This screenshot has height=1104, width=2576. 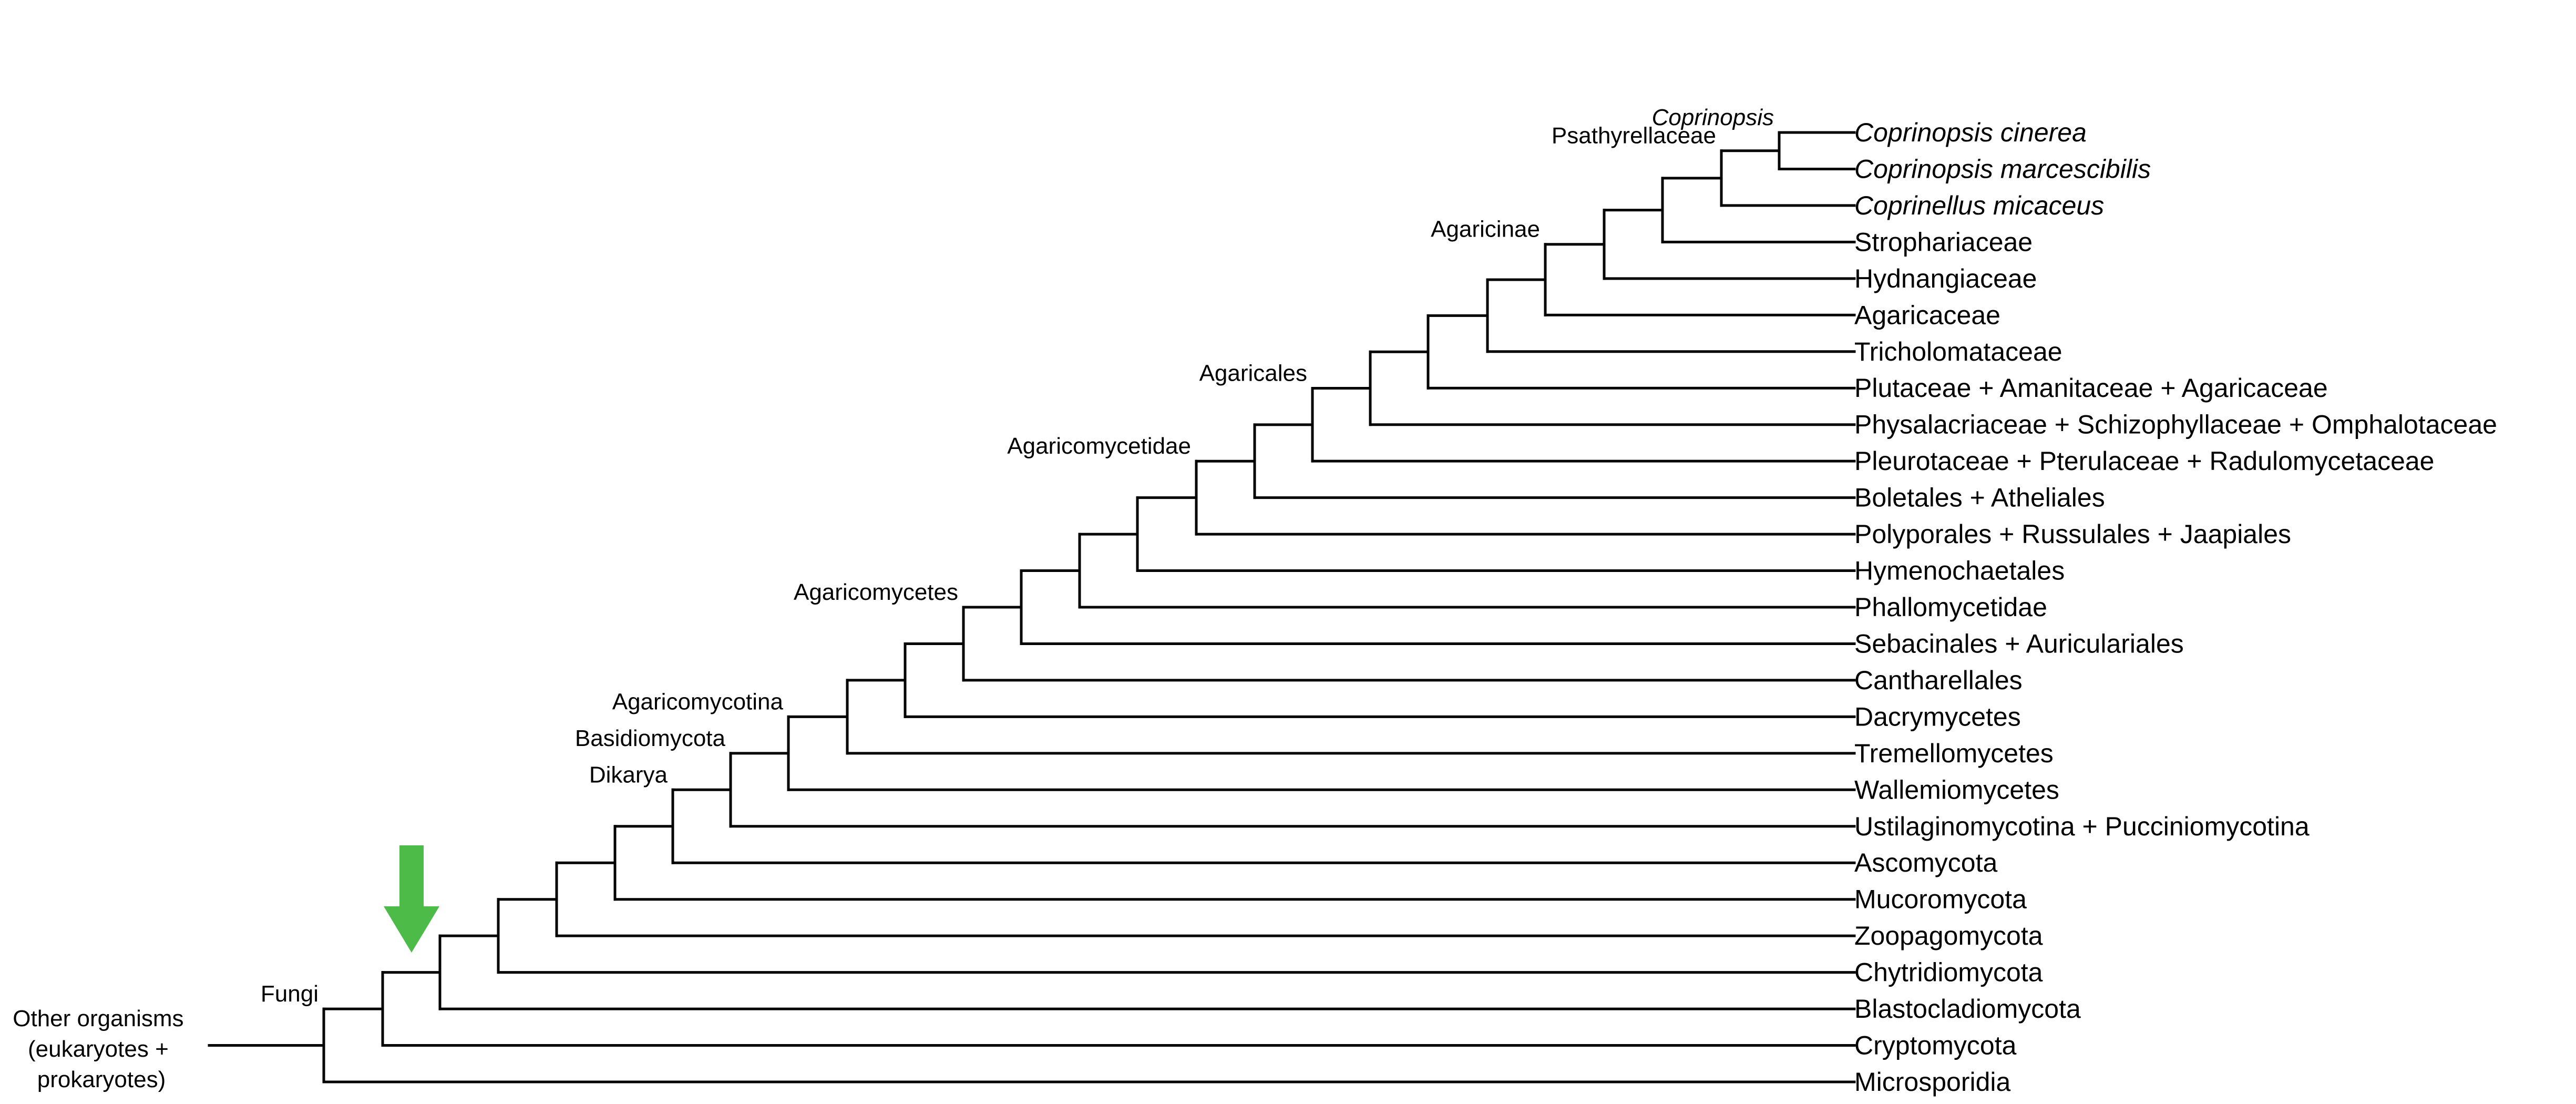 I want to click on taxon-label: Sebacinales + Auriculariales, so click(x=2019, y=643).